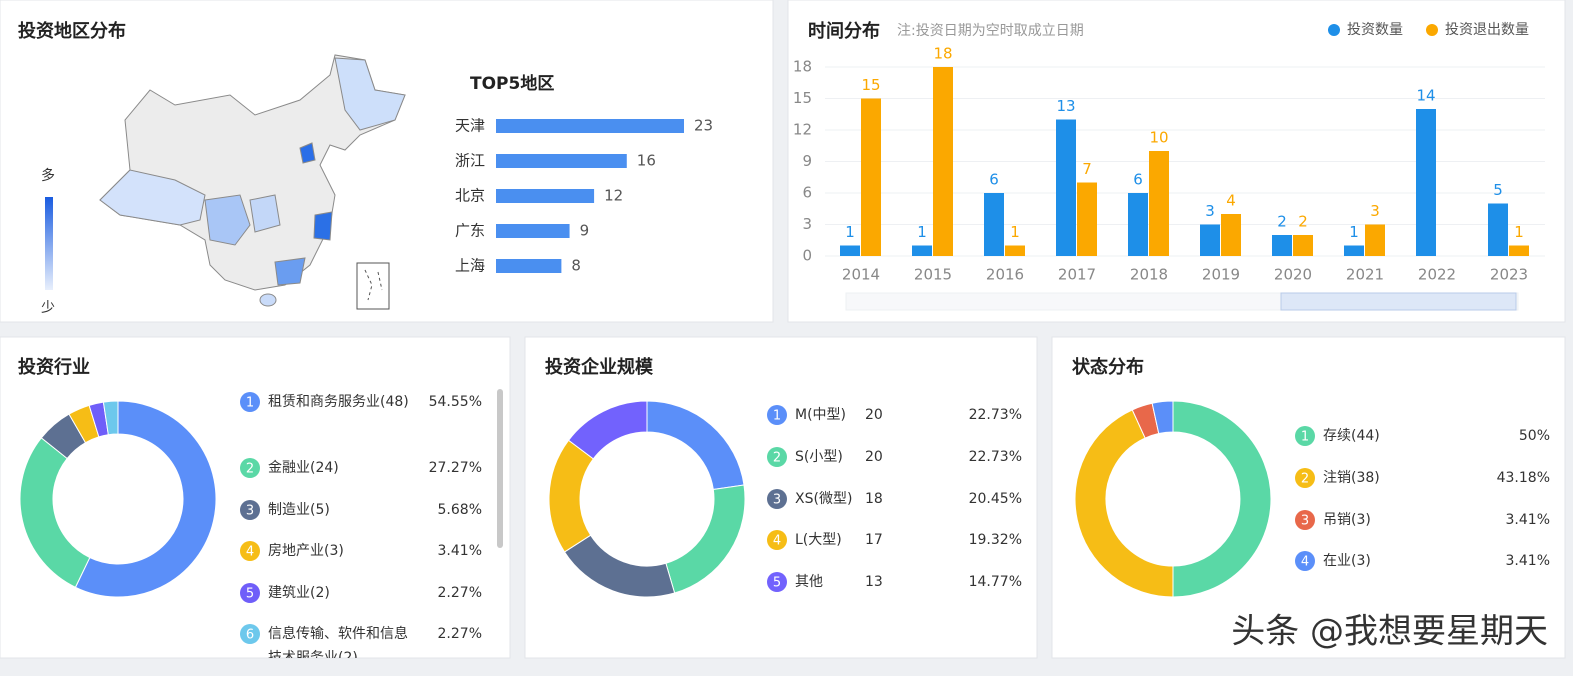 The width and height of the screenshot is (1573, 676). Describe the element at coordinates (874, 499) in the screenshot. I see `legend-count: 18` at that location.